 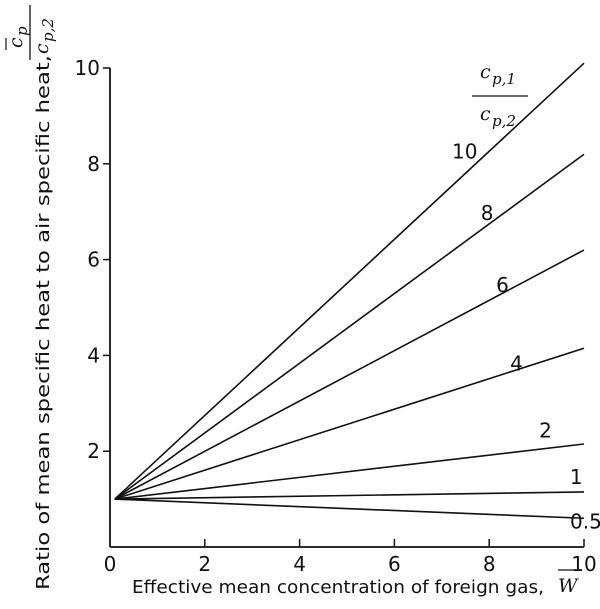 I want to click on series-label-8: 8, so click(x=487, y=213).